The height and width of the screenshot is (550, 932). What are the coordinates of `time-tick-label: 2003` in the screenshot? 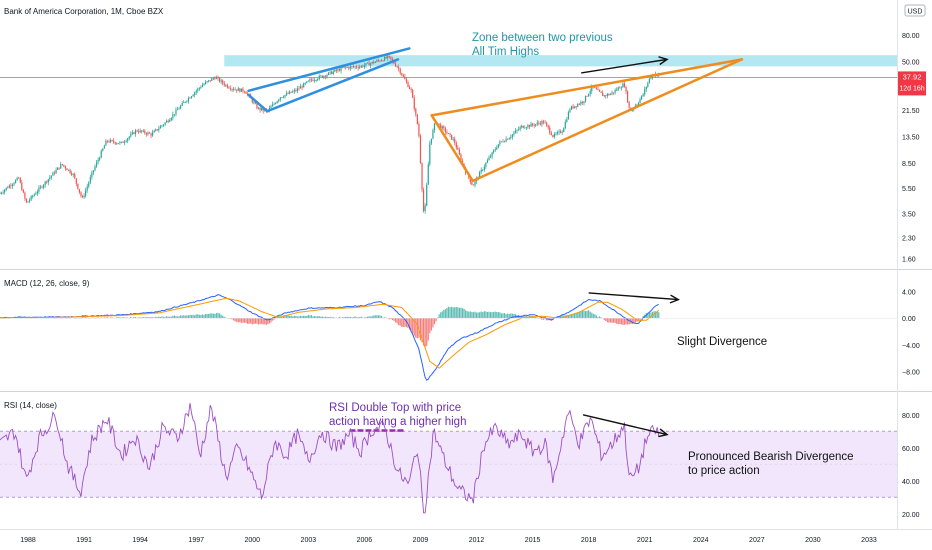 It's located at (309, 540).